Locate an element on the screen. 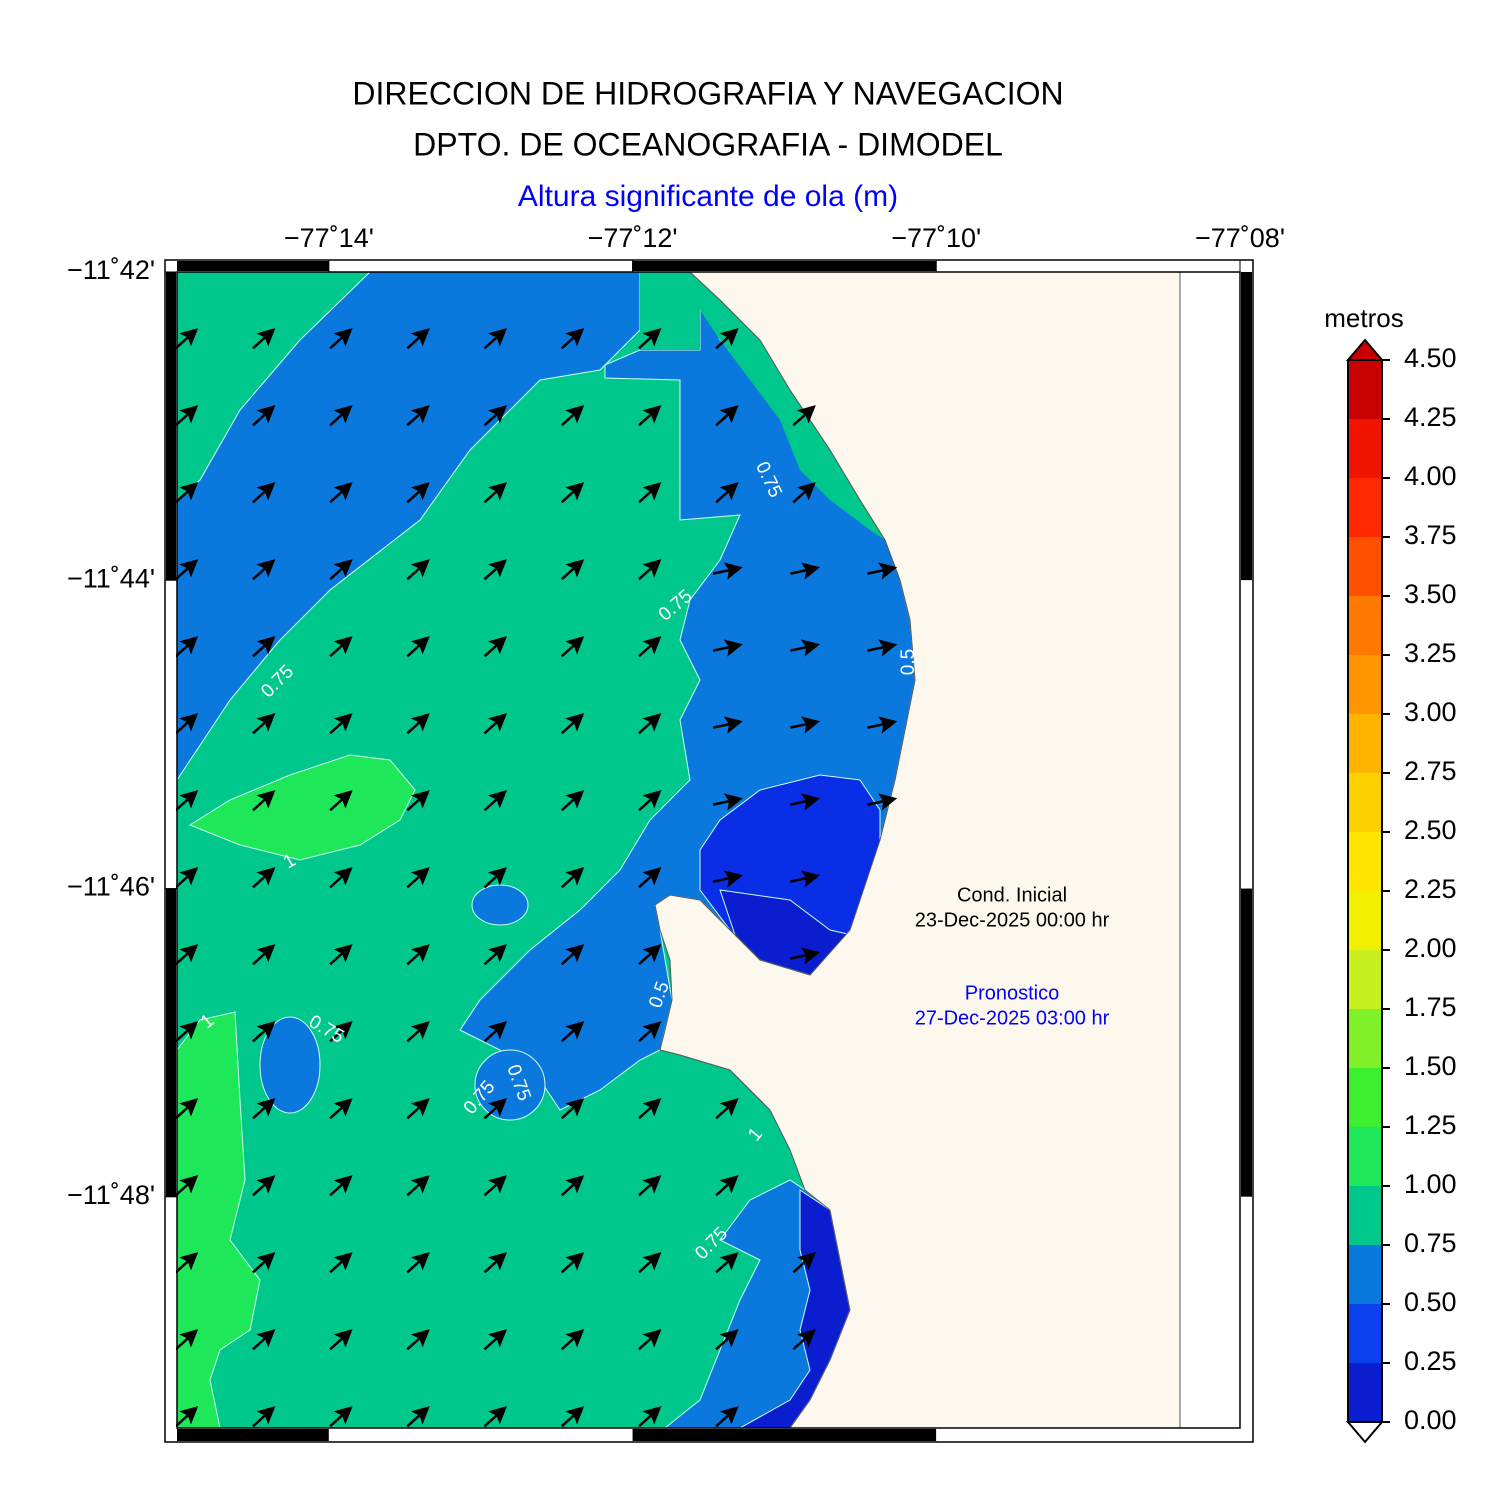  colorbar-label: 1.50 is located at coordinates (1430, 1066).